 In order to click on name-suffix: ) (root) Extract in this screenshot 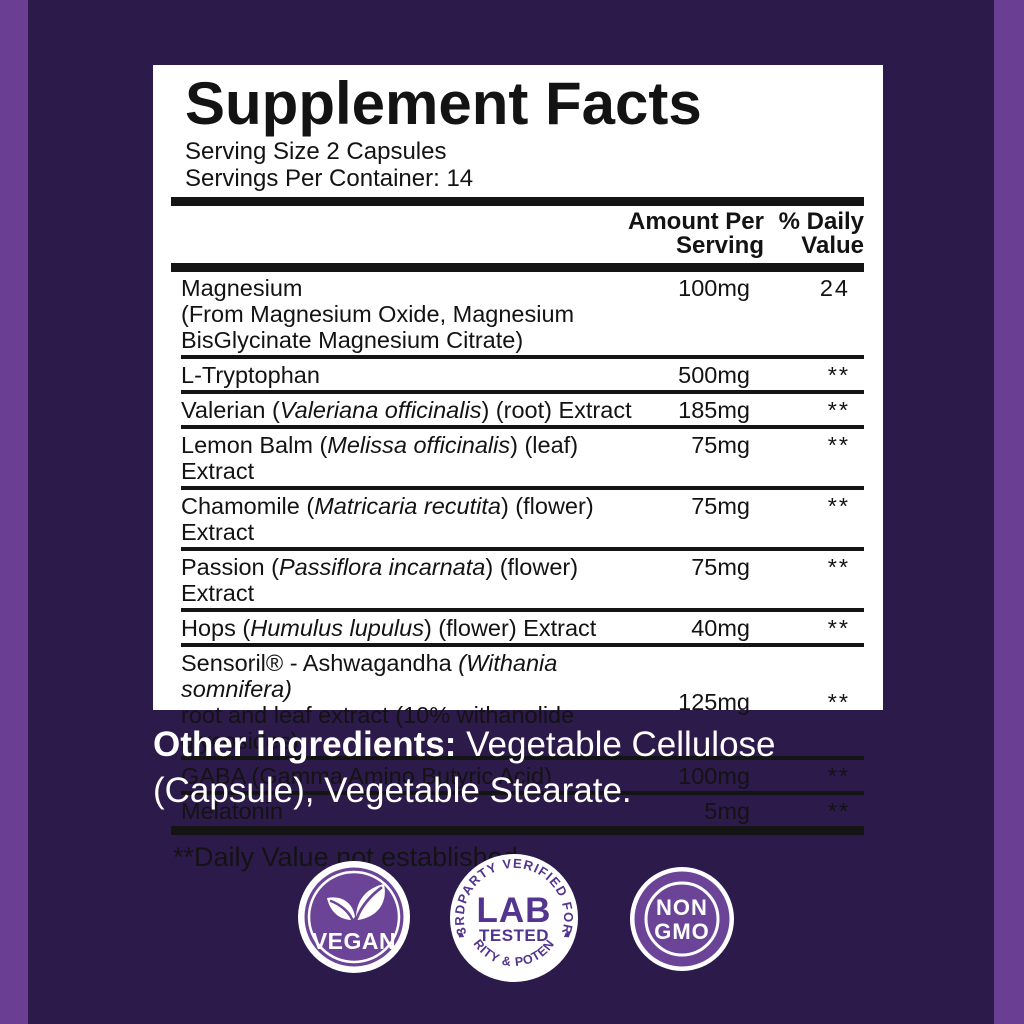, I will do `click(556, 410)`.